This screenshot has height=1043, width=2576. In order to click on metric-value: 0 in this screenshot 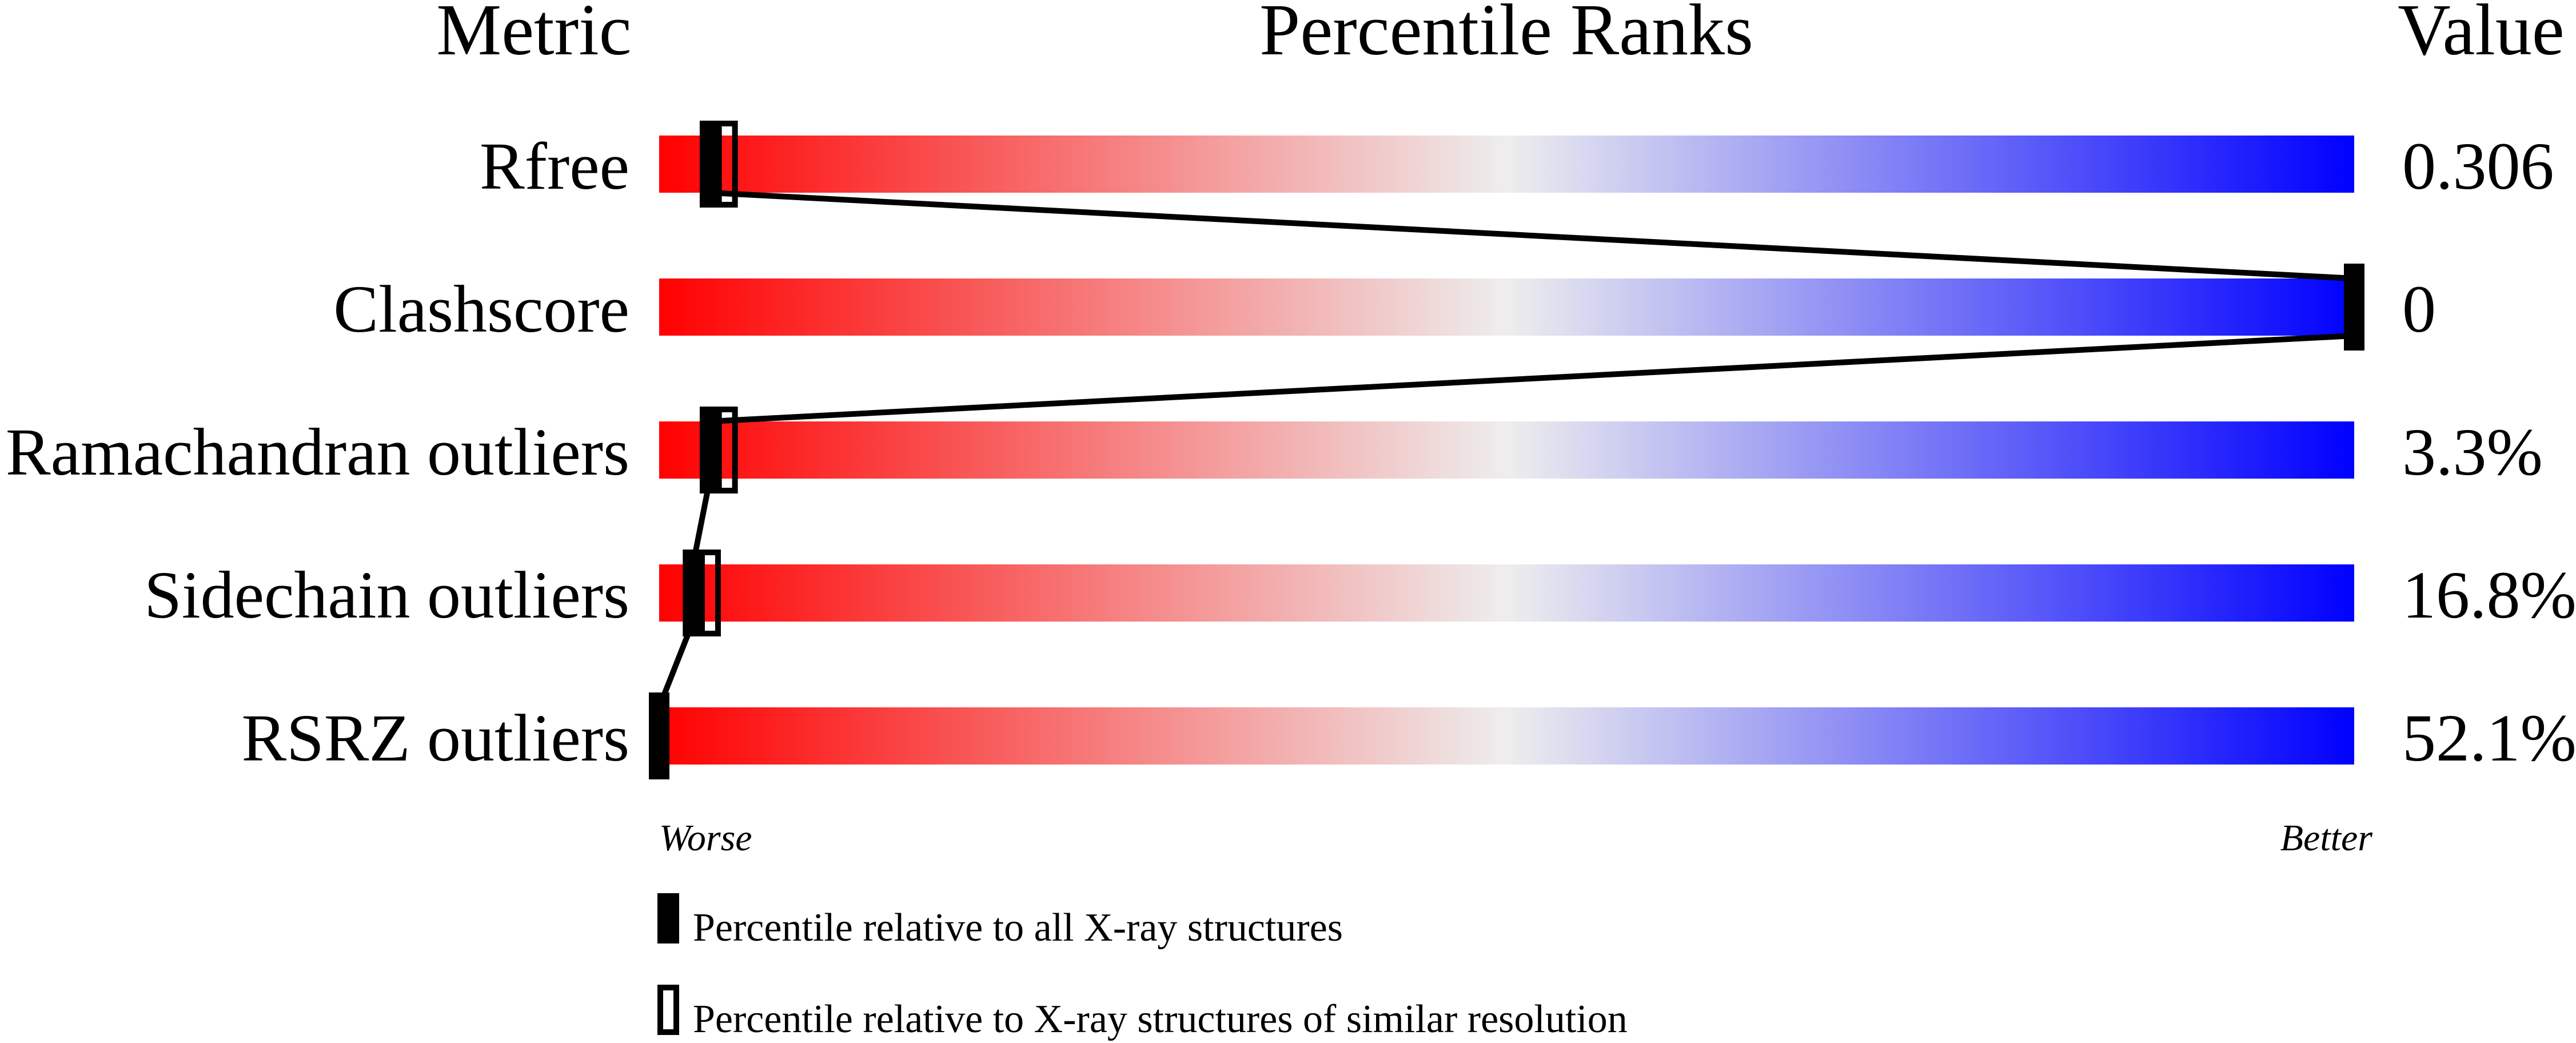, I will do `click(2419, 309)`.